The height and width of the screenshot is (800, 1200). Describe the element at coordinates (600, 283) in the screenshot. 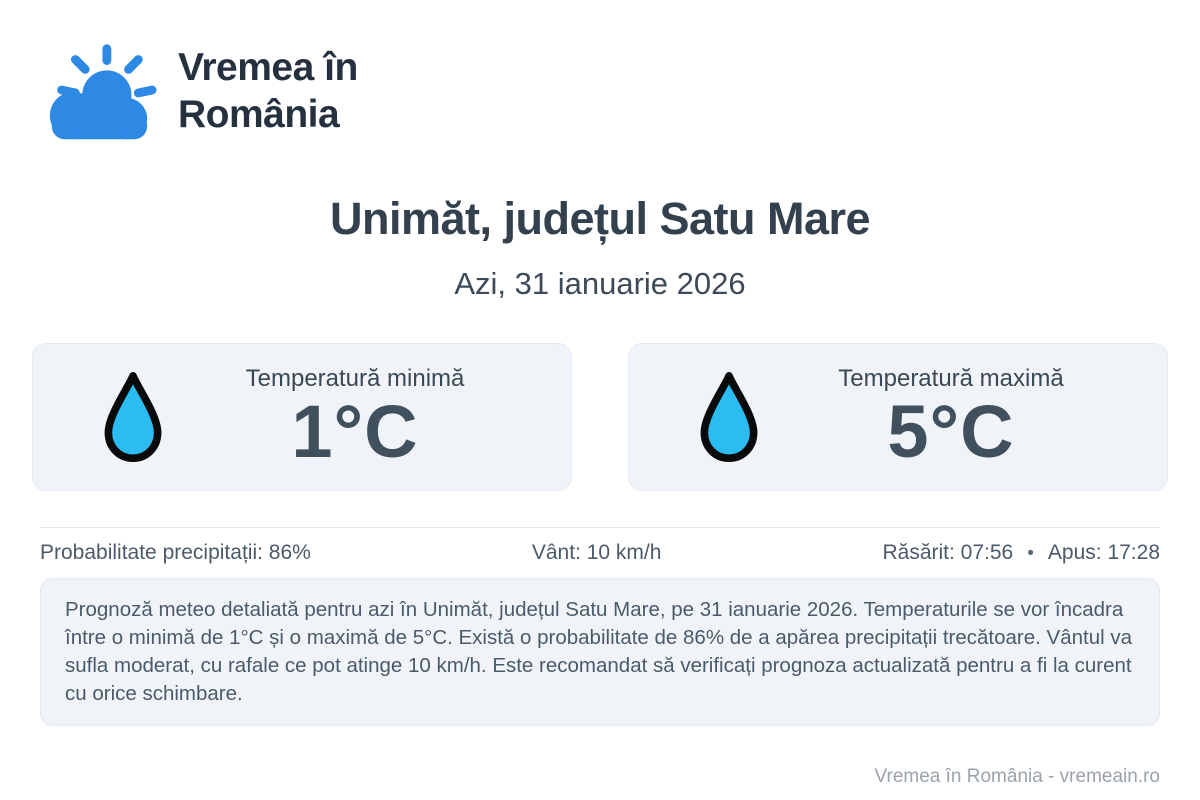

I see `date-subtitle: Azi, 31 ianuarie 2026` at that location.